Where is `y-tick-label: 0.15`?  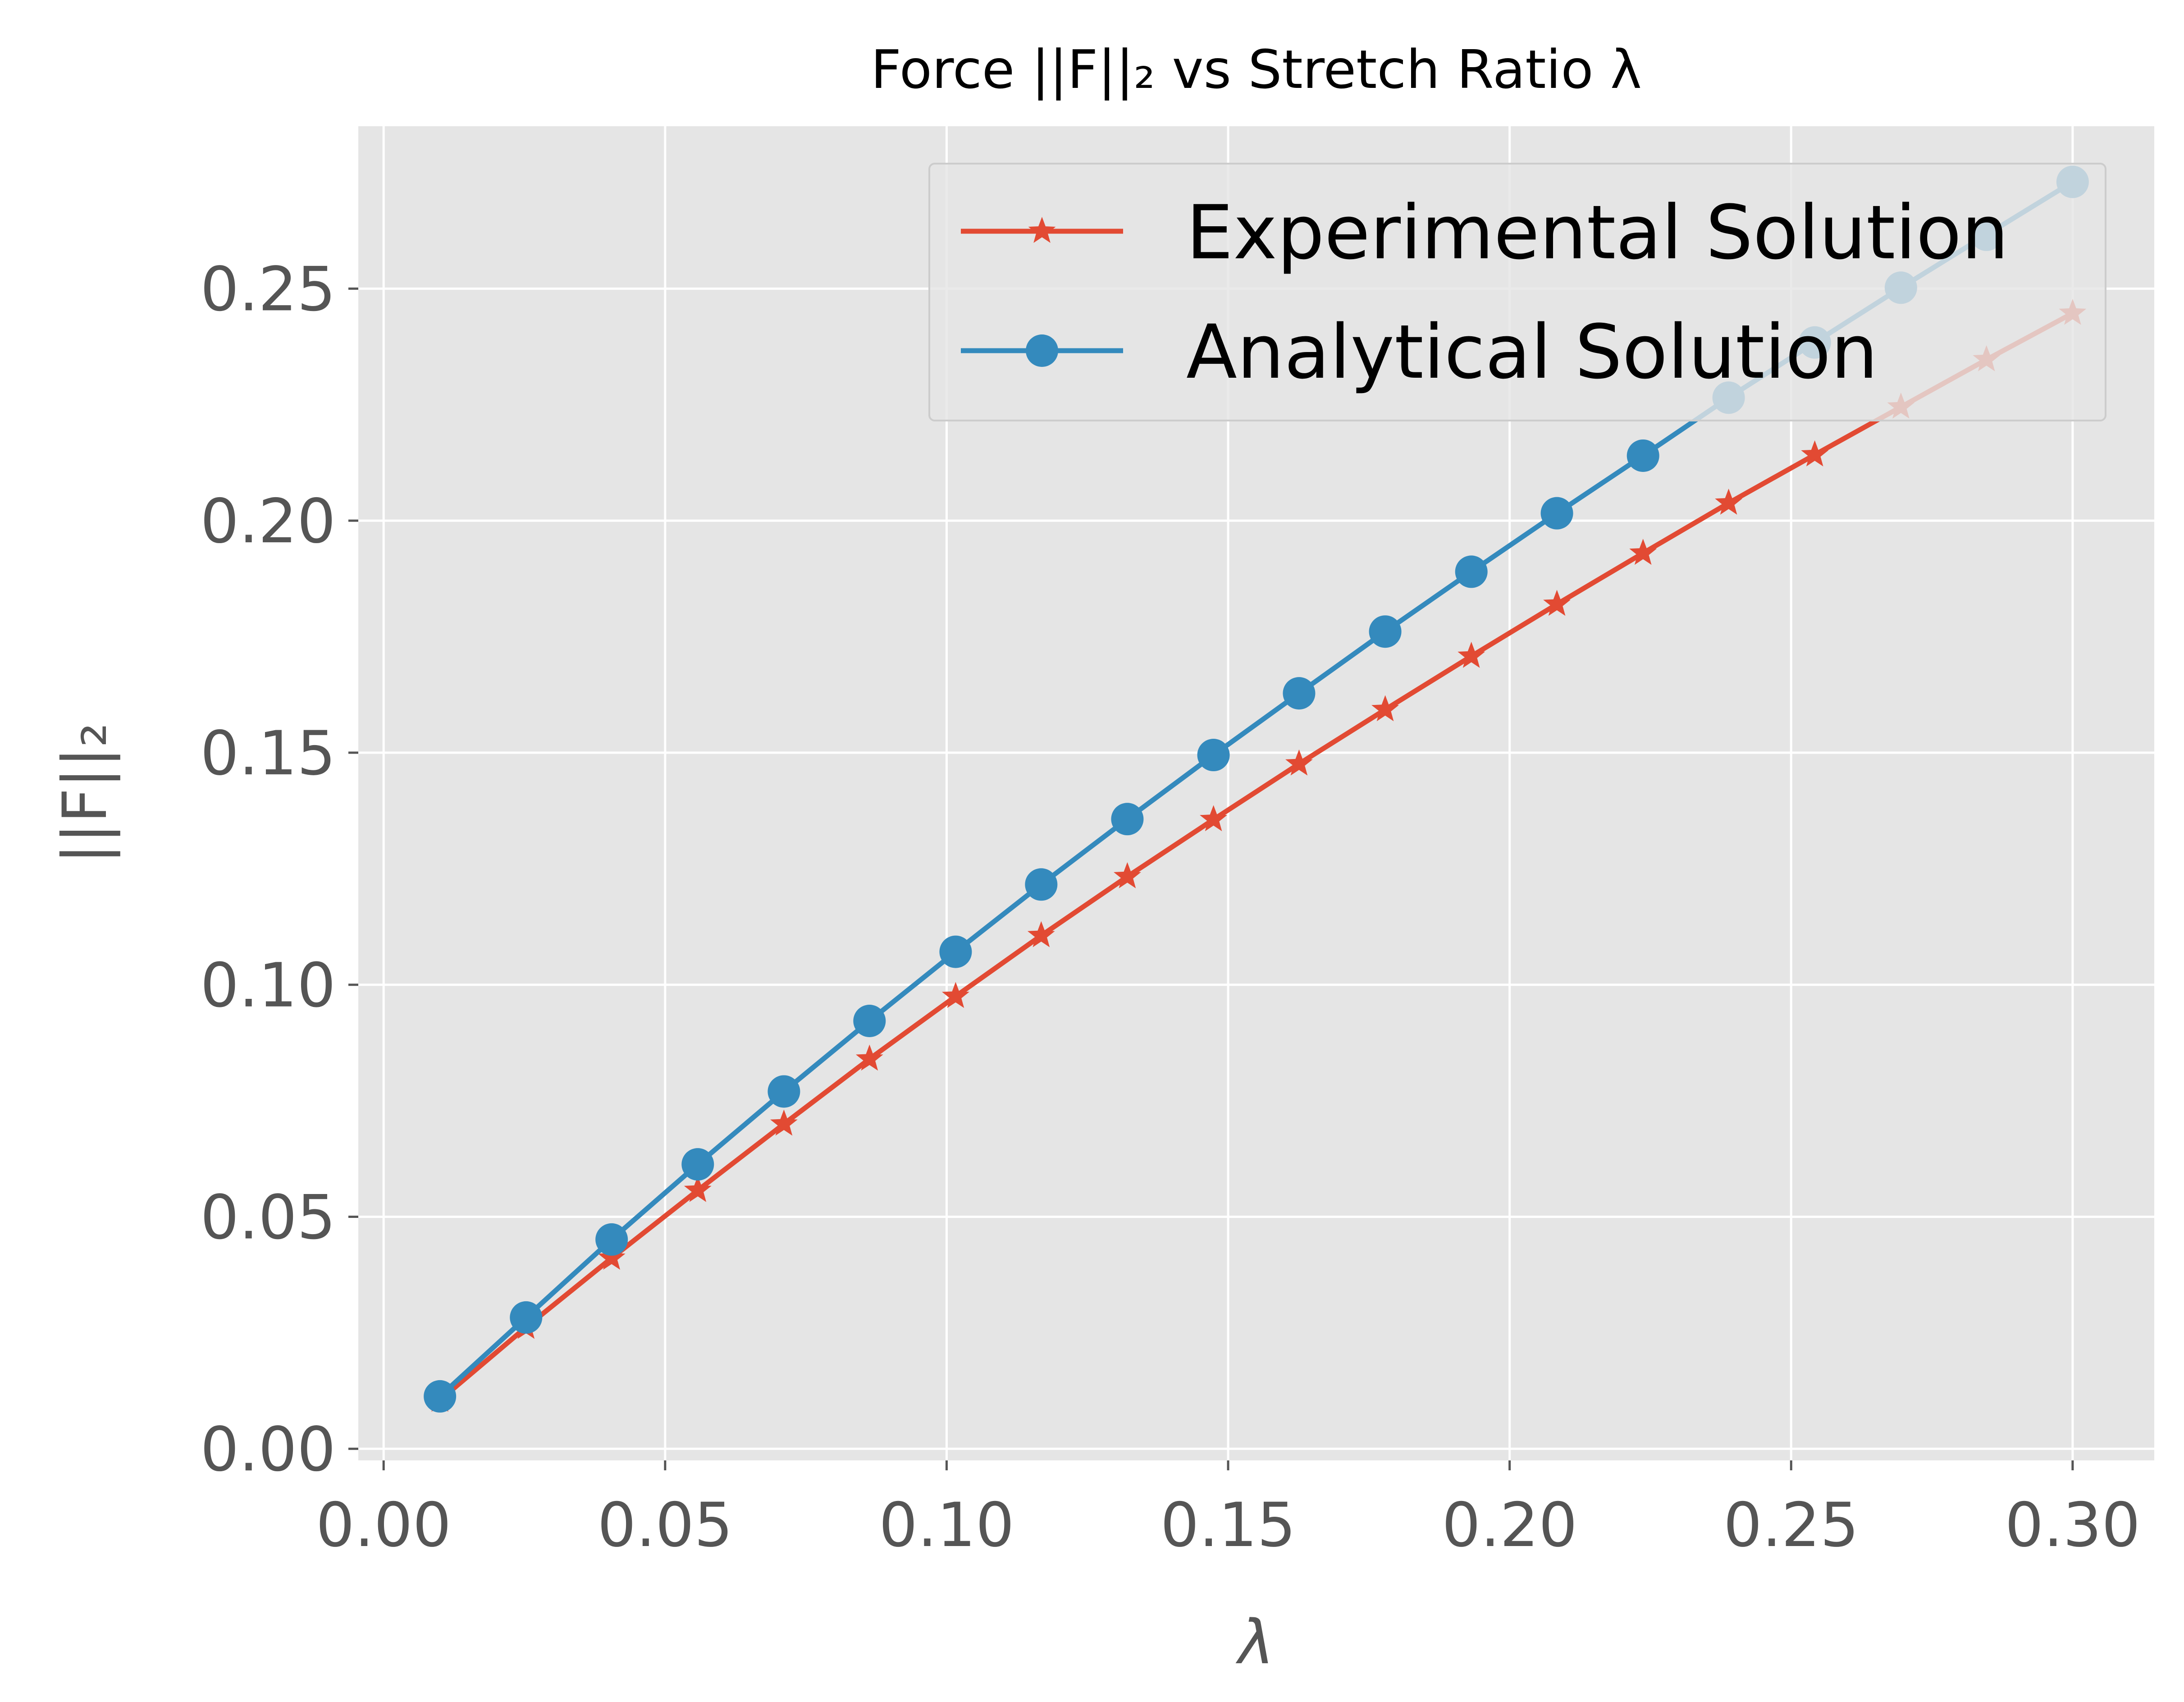 y-tick-label: 0.15 is located at coordinates (268, 753).